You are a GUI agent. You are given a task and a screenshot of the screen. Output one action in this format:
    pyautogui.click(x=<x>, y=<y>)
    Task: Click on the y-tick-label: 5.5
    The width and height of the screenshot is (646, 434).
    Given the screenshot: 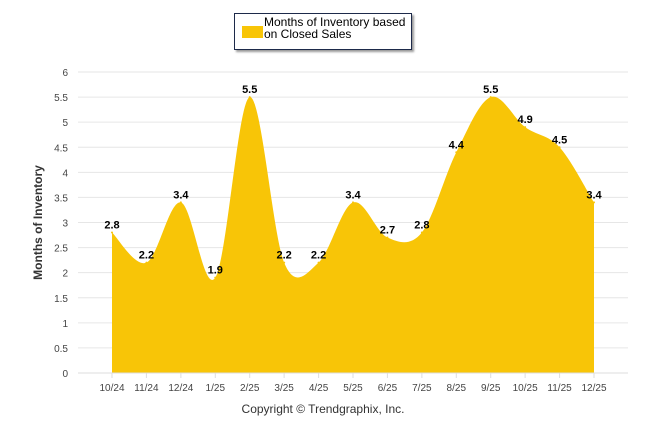 What is the action you would take?
    pyautogui.click(x=61, y=98)
    